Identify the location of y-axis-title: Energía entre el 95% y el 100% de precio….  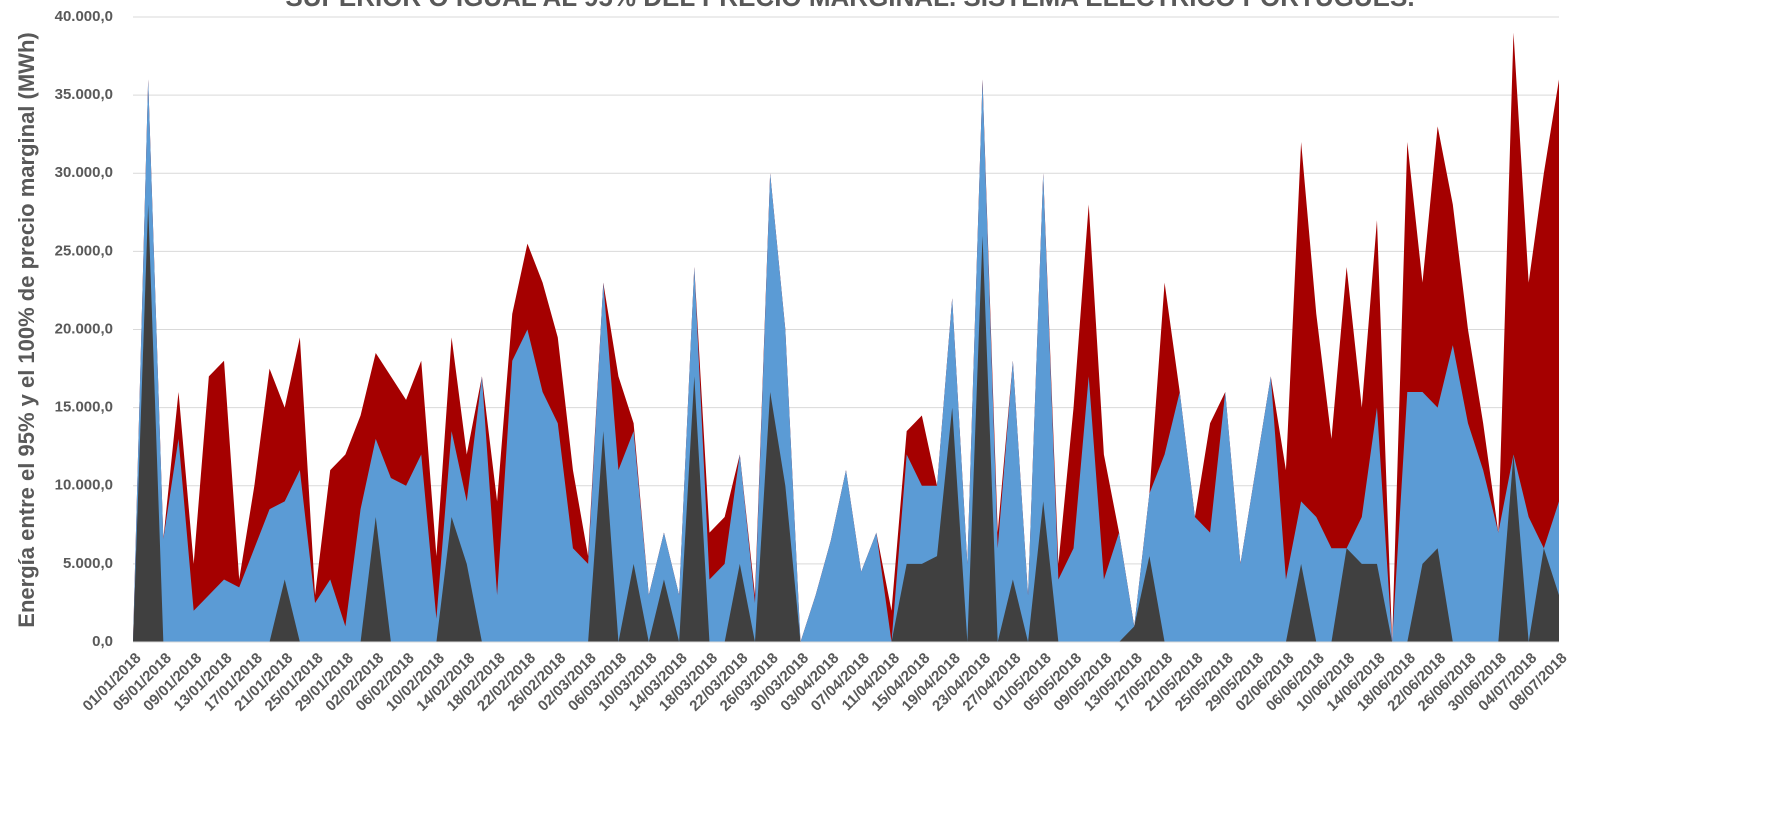
(26, 329).